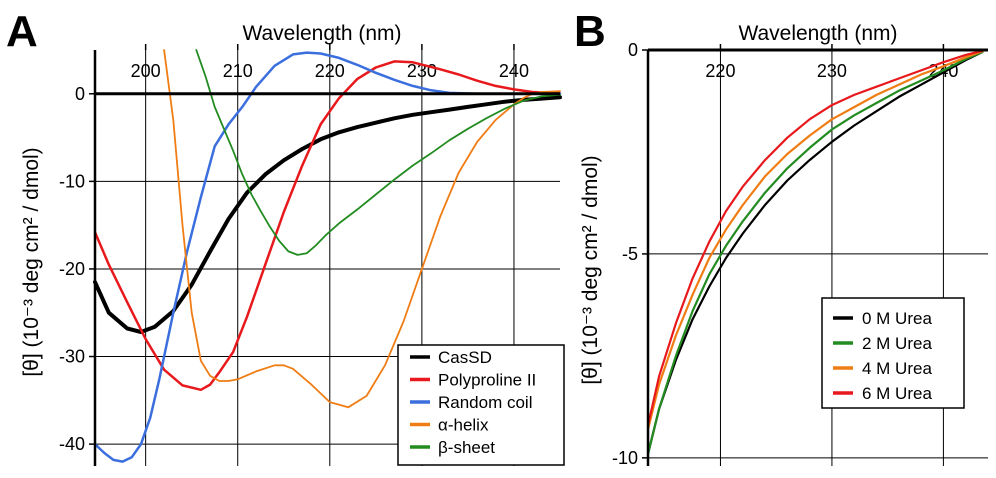 Image resolution: width=996 pixels, height=478 pixels. I want to click on panel-a-y-tick-label: -20, so click(72, 269).